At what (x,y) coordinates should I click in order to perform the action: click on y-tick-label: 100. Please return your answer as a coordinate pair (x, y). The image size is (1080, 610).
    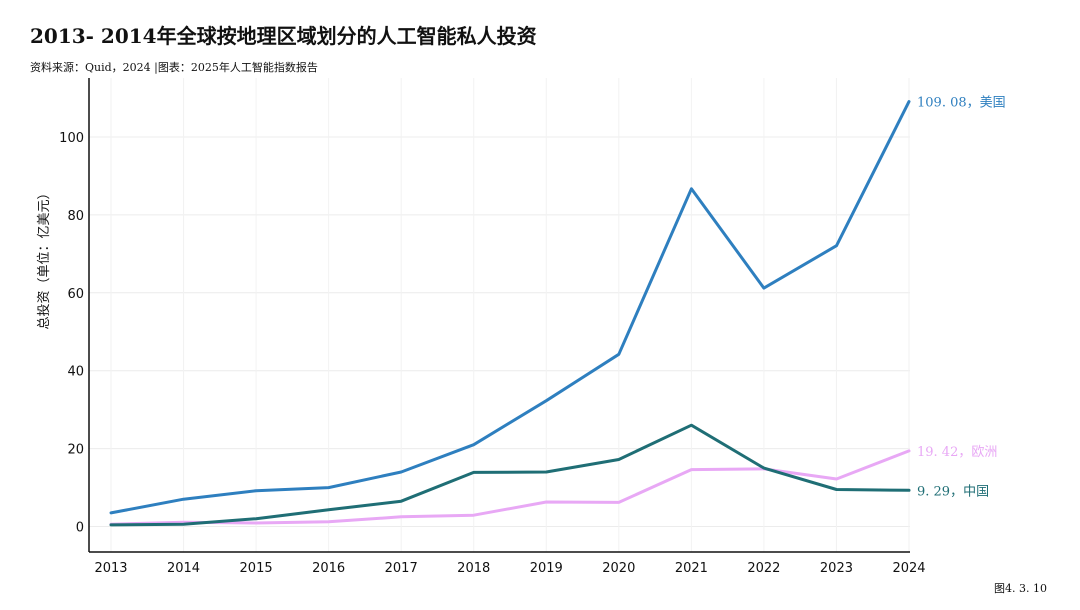
    Looking at the image, I should click on (71, 138).